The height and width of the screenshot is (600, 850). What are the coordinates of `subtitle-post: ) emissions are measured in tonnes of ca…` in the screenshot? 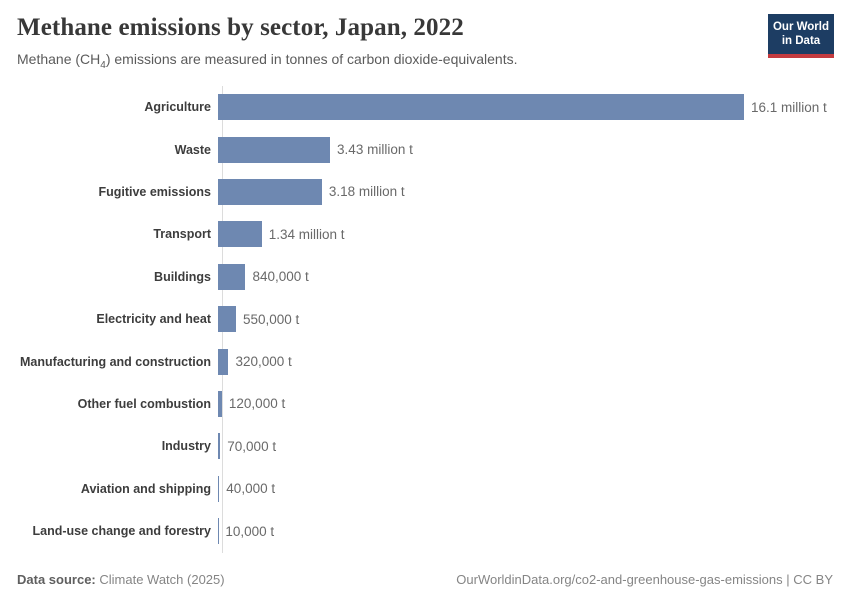 It's located at (311, 59).